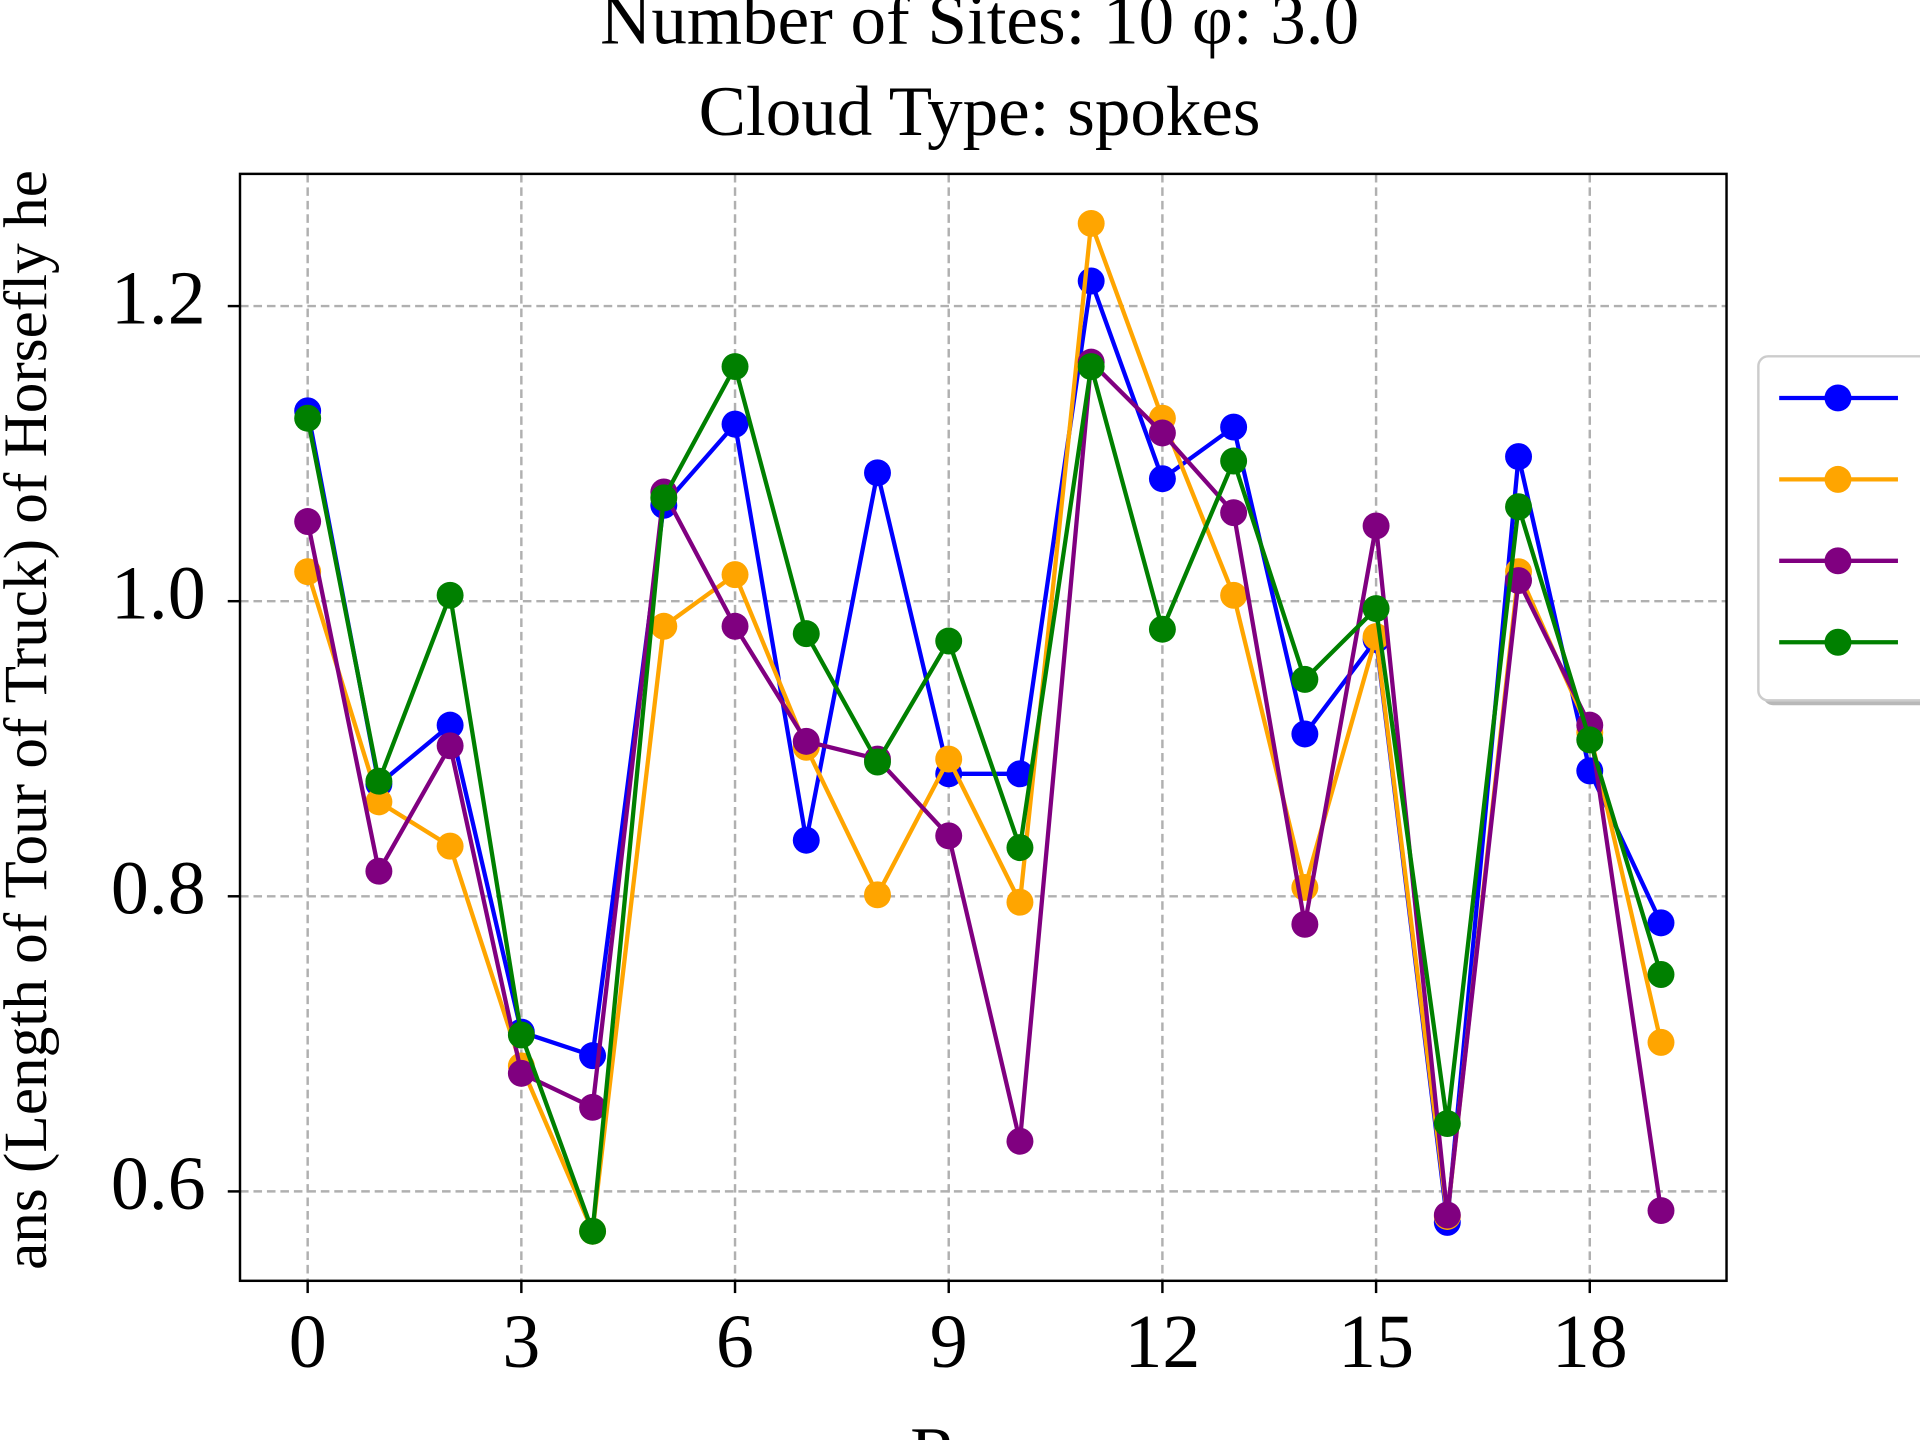 The height and width of the screenshot is (1440, 1920). Describe the element at coordinates (735, 1342) in the screenshot. I see `x-tick-label: 6` at that location.